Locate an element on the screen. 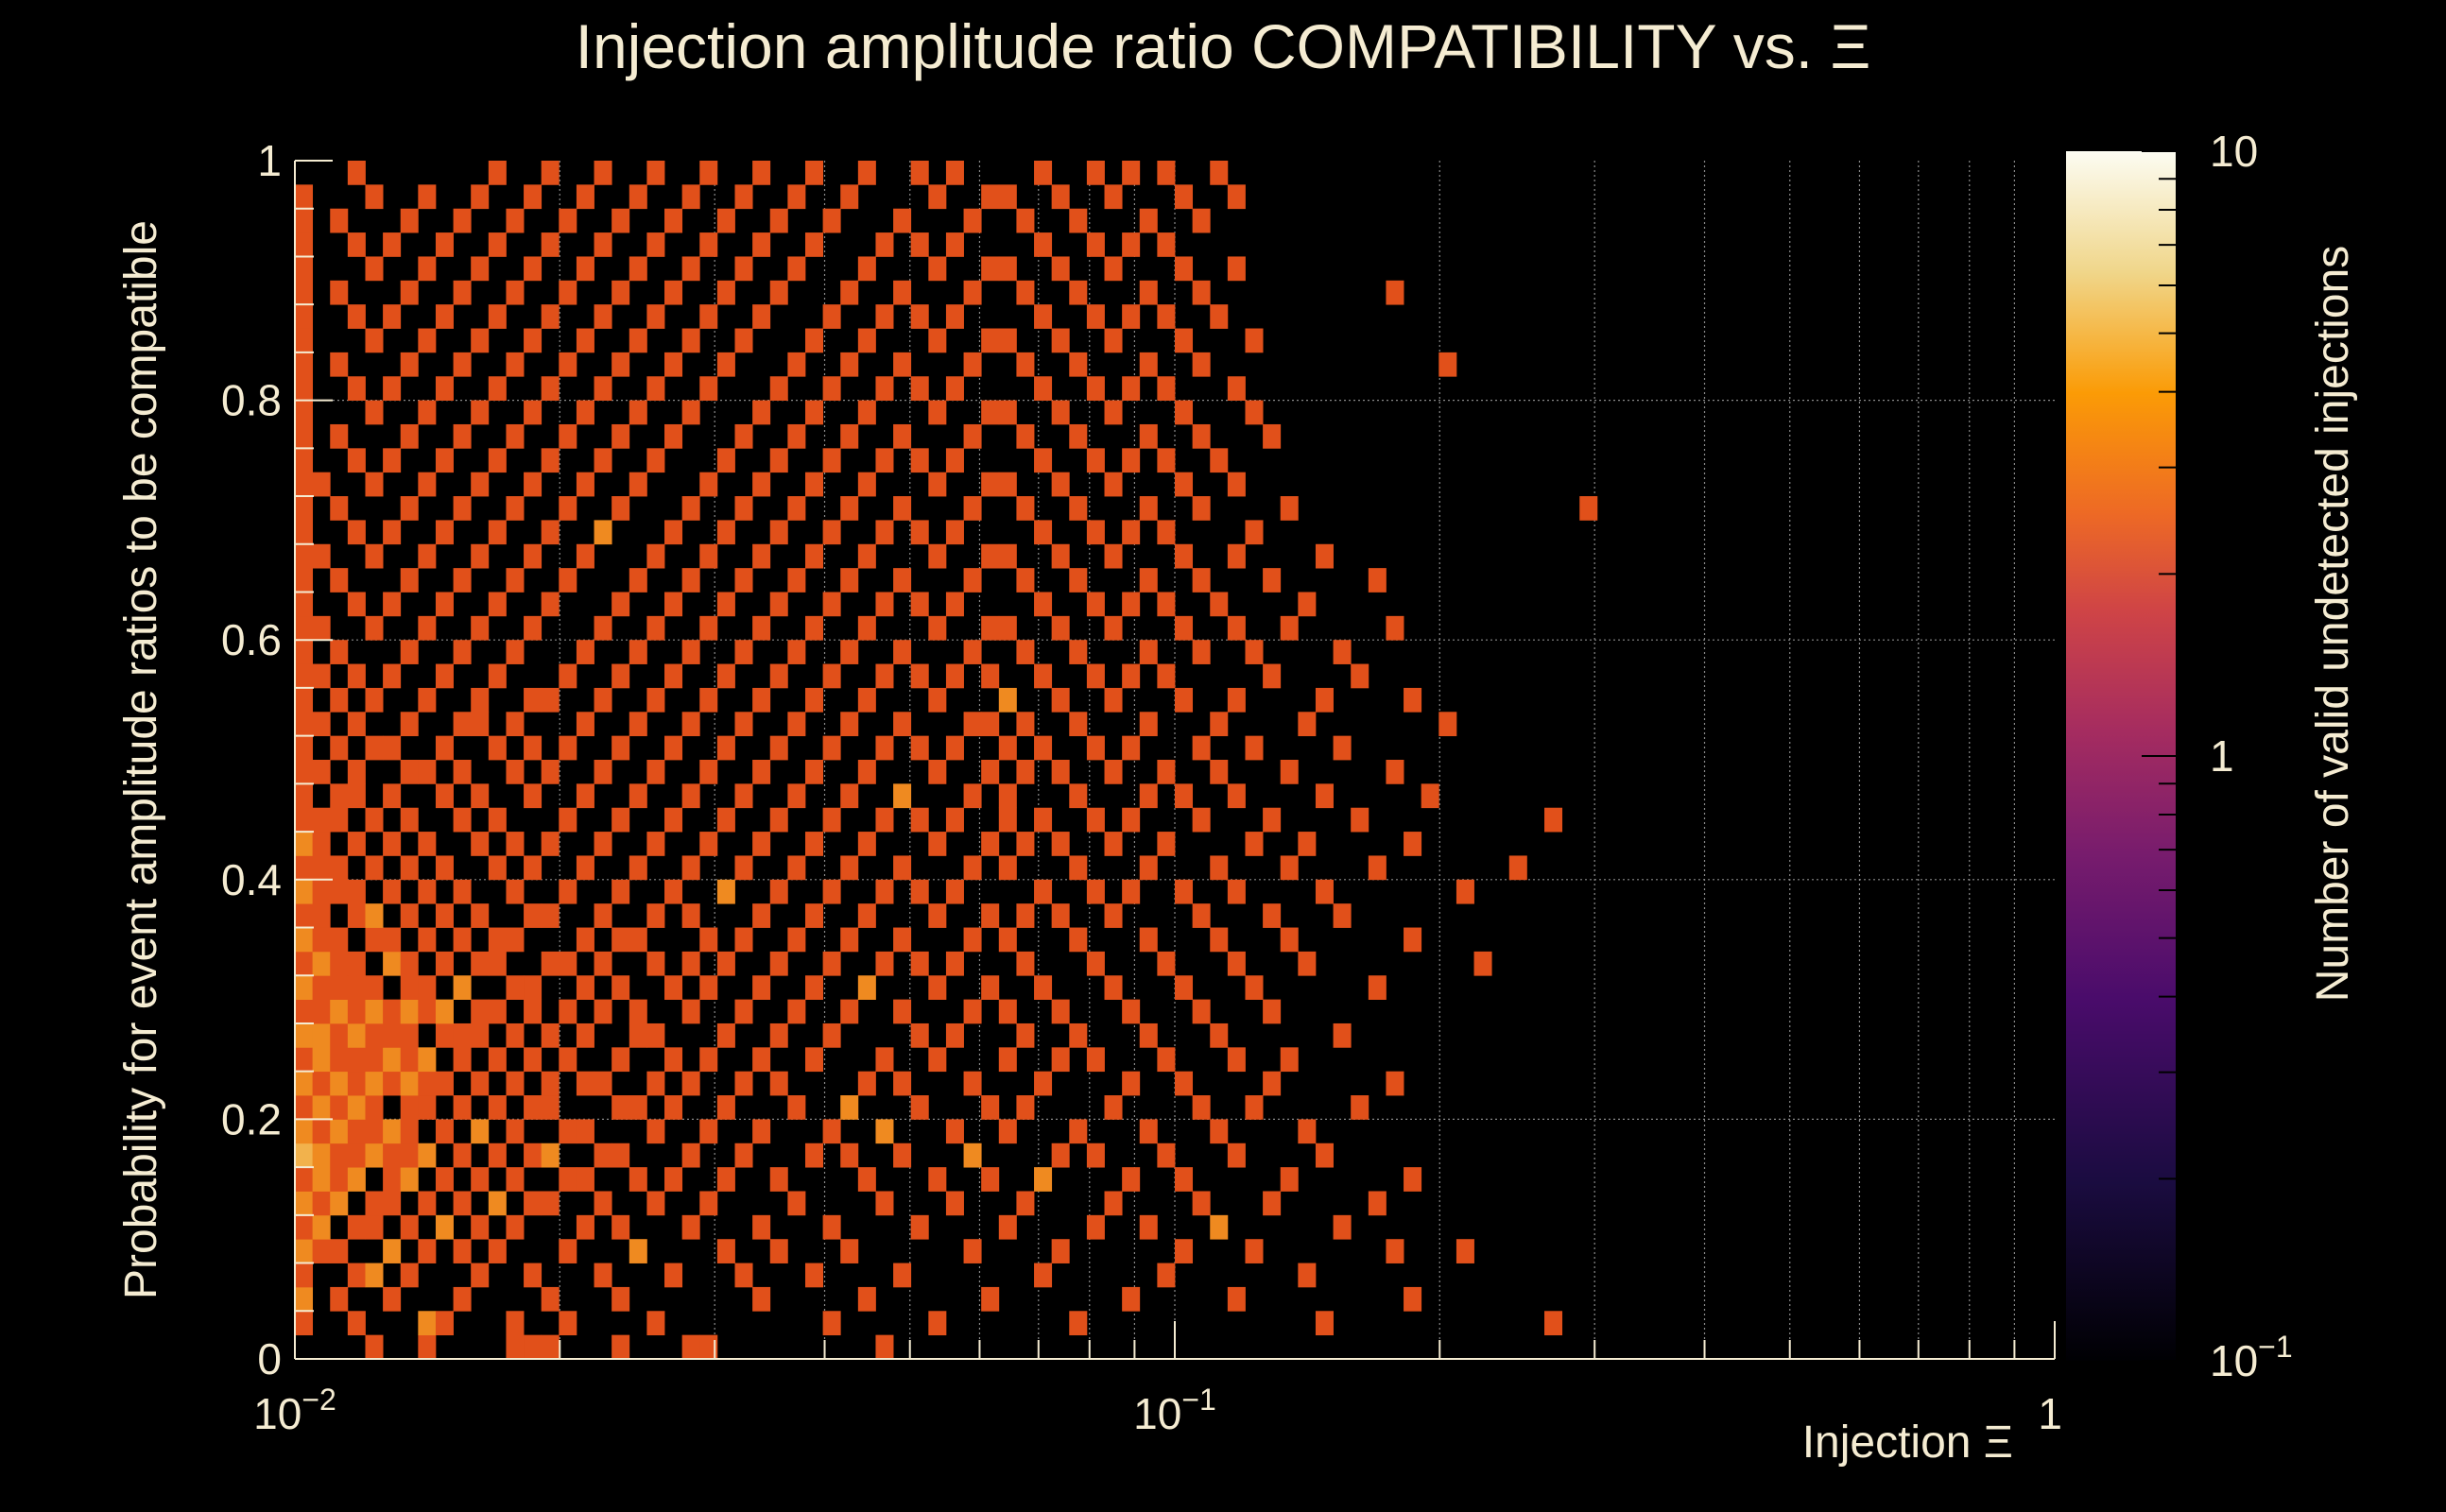 The width and height of the screenshot is (2446, 1512). y-tick-label: 0.8 is located at coordinates (251, 400).